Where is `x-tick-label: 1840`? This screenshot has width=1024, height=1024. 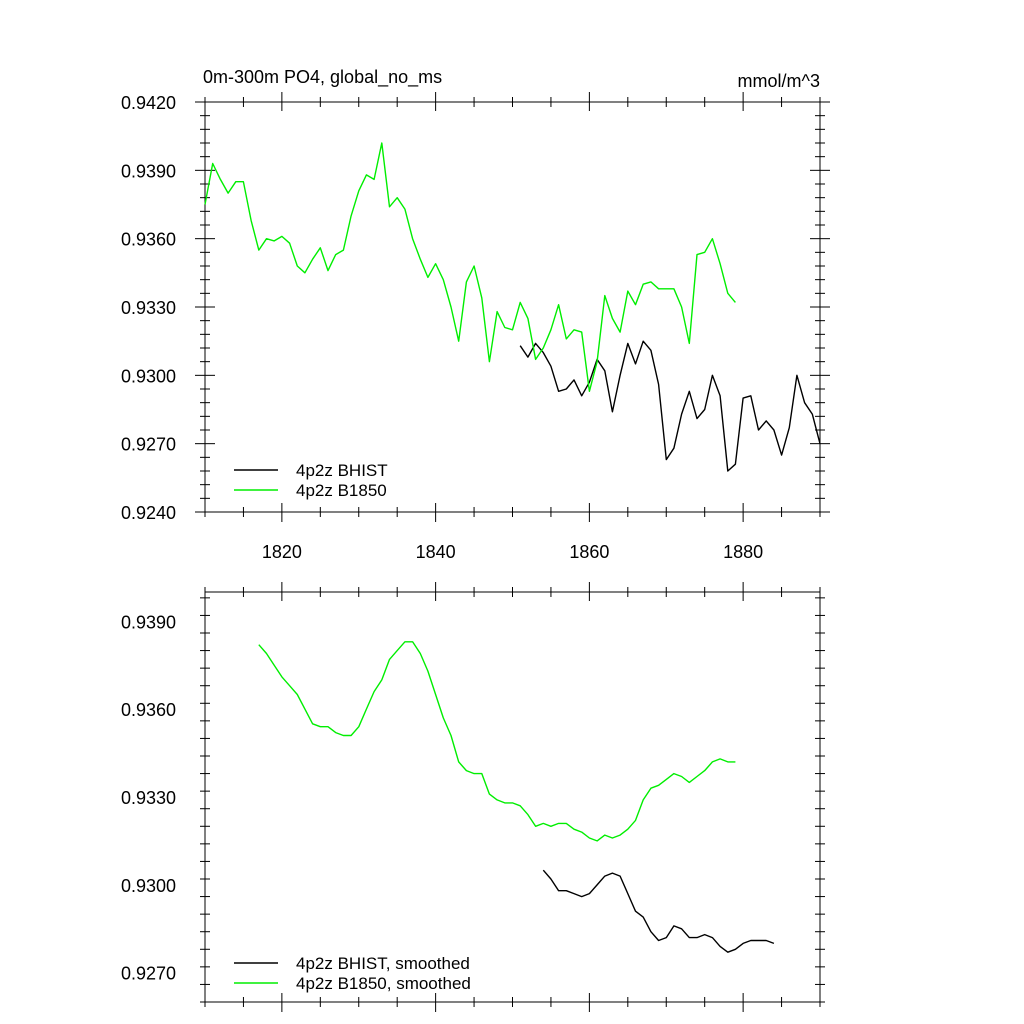
x-tick-label: 1840 is located at coordinates (436, 552).